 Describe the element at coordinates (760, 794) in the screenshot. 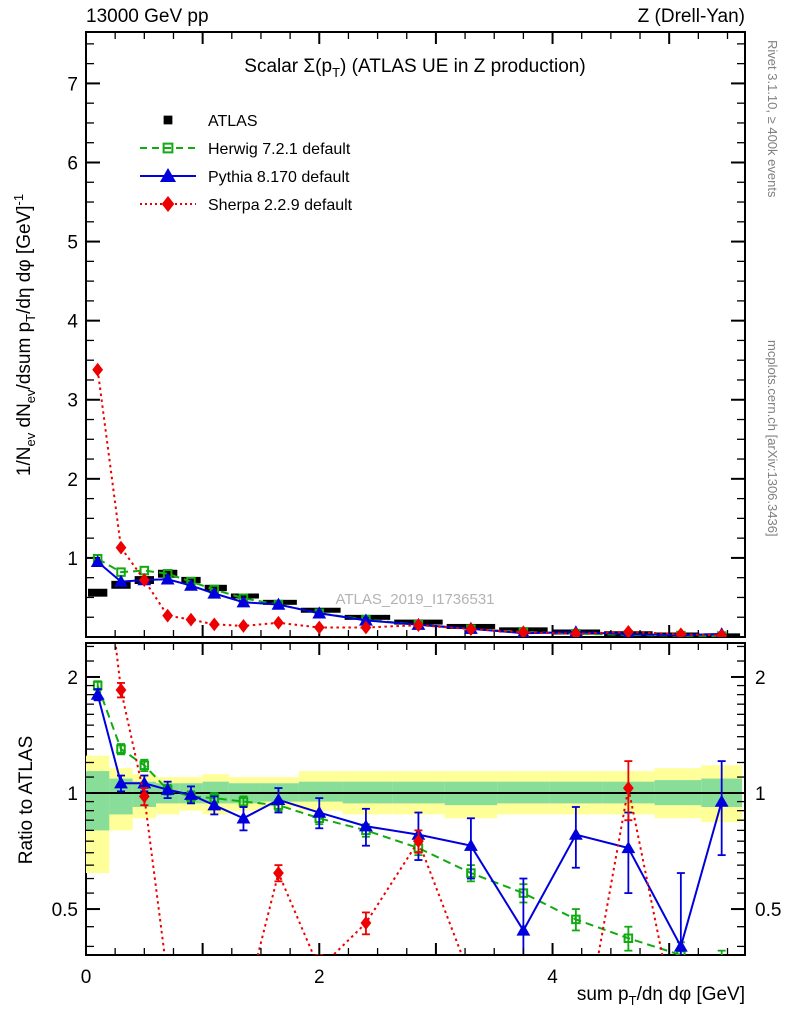

I see `ratio-y-tick-label-right: 1` at that location.